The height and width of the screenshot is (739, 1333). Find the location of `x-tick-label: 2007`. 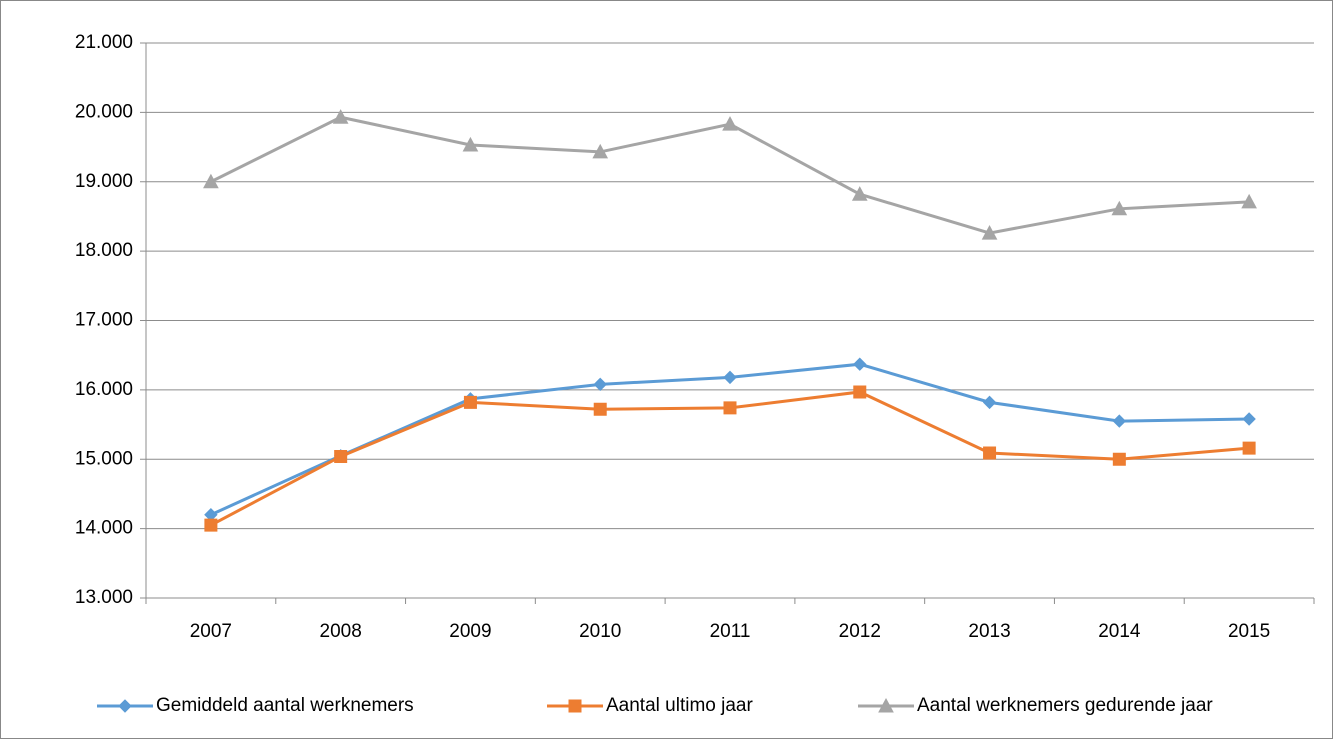

x-tick-label: 2007 is located at coordinates (211, 631).